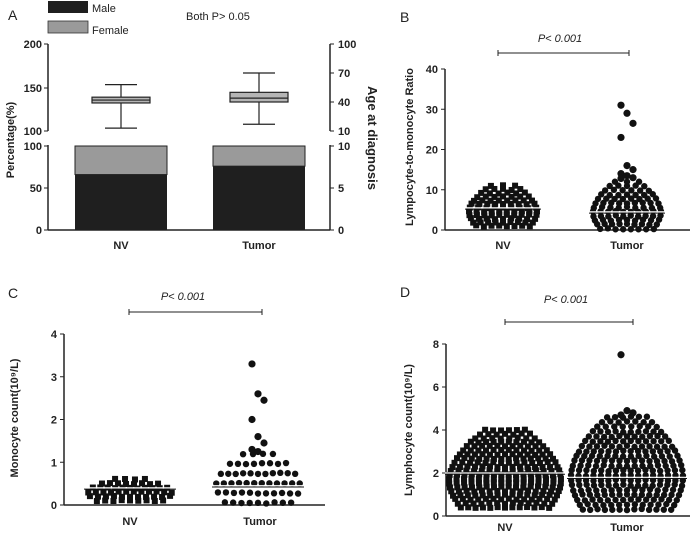 This screenshot has width=700, height=537. I want to click on c-ylabel: Monocyte count(10⁹/L), so click(15, 417).